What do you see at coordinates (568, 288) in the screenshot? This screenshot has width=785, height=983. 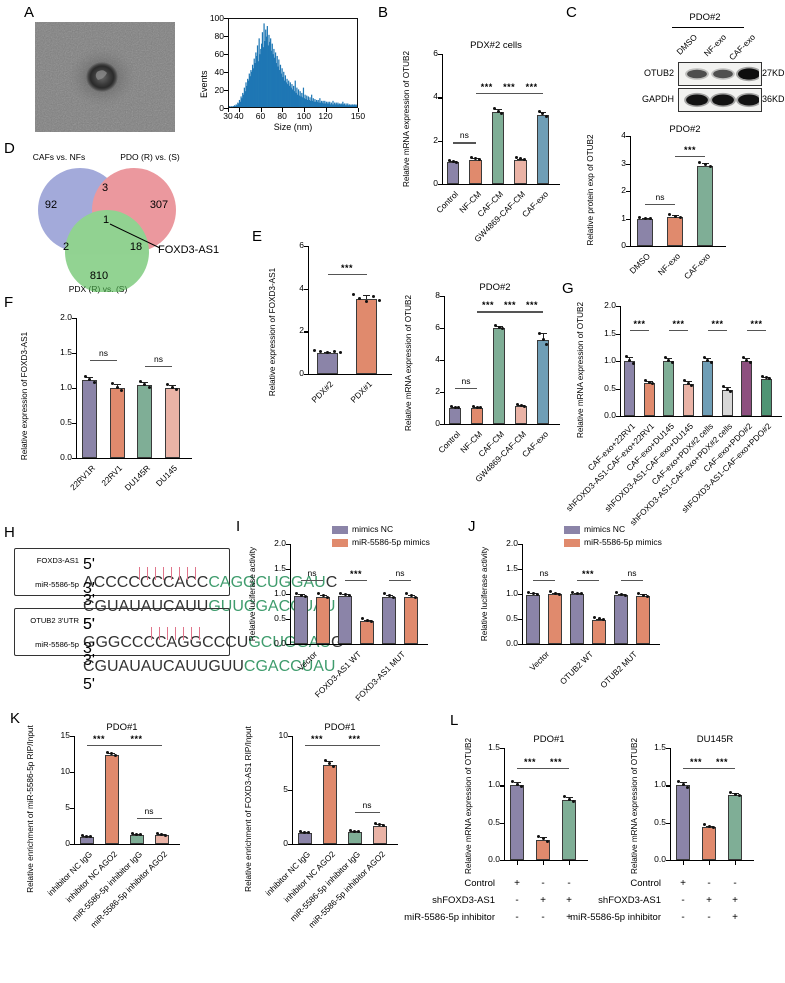 I see `panel-label-g: G` at bounding box center [568, 288].